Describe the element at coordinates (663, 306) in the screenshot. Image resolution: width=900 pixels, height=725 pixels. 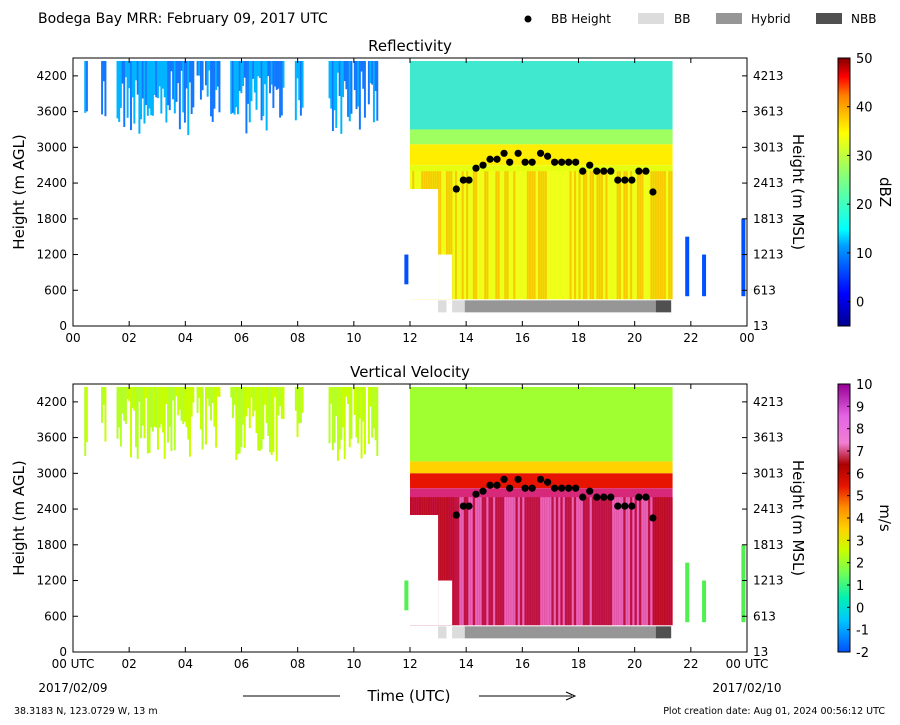
I see `classification-nbb` at that location.